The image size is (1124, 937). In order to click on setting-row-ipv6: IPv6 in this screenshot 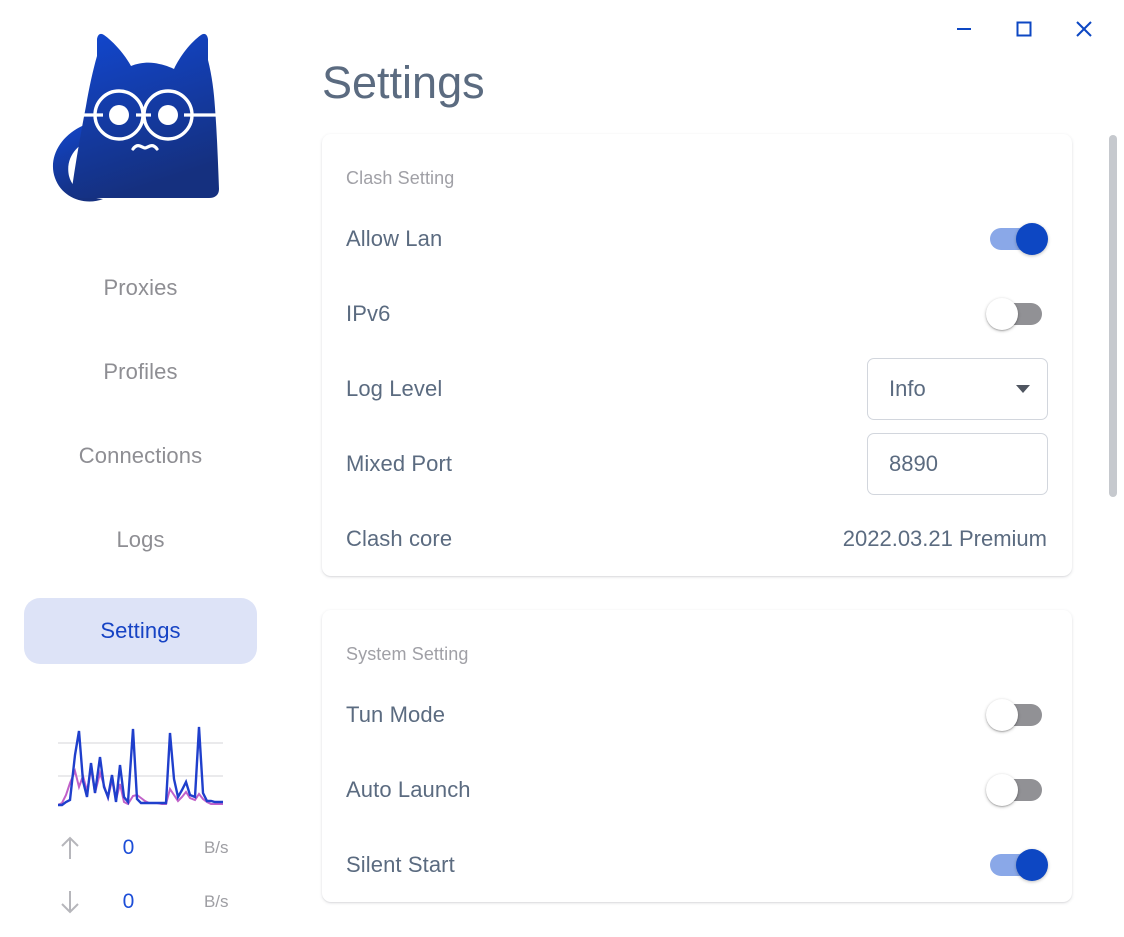, I will do `click(697, 313)`.